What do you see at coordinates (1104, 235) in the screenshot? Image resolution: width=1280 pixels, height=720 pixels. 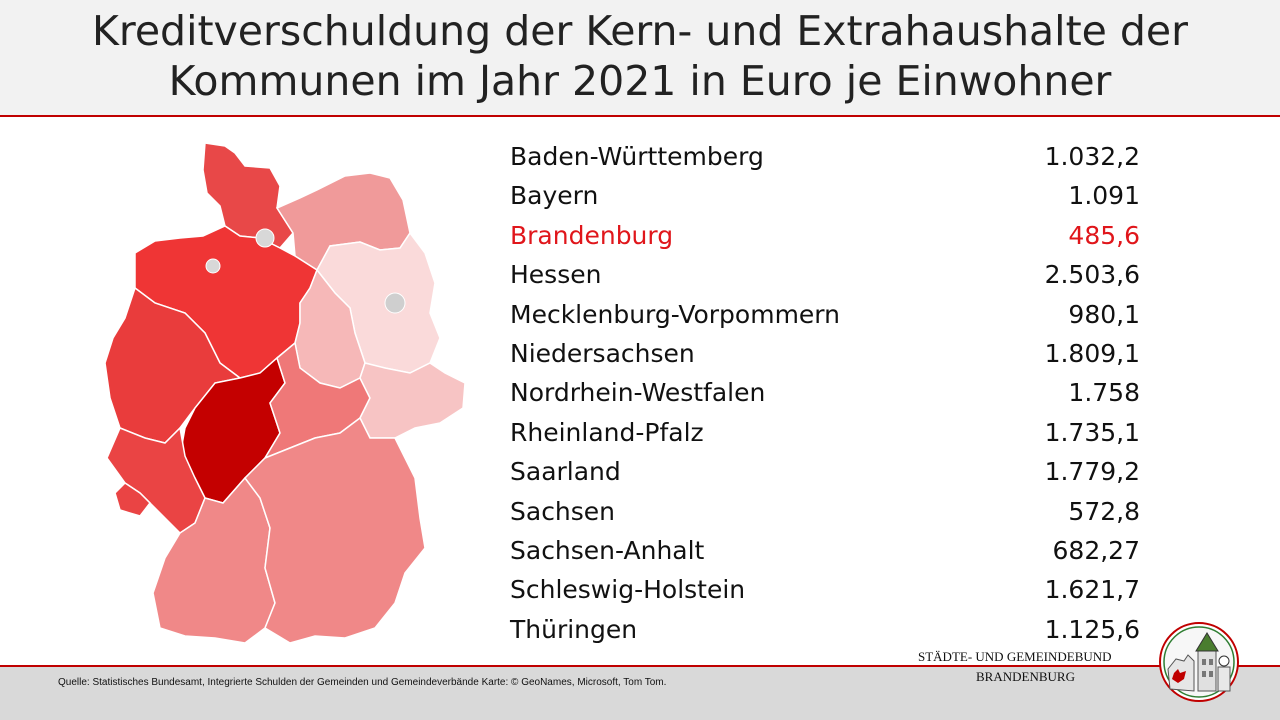 I see `state-value: 485,6` at bounding box center [1104, 235].